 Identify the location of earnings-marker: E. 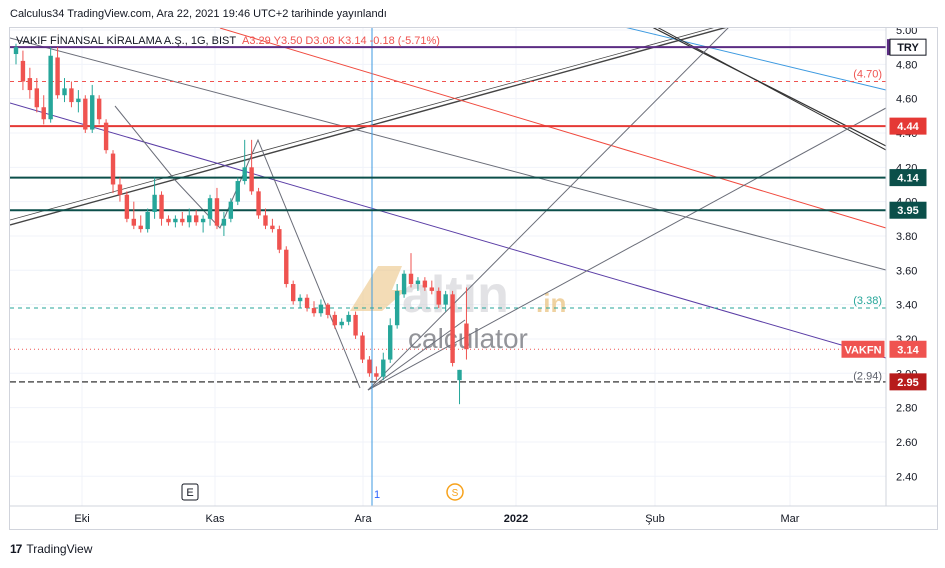
(189, 493).